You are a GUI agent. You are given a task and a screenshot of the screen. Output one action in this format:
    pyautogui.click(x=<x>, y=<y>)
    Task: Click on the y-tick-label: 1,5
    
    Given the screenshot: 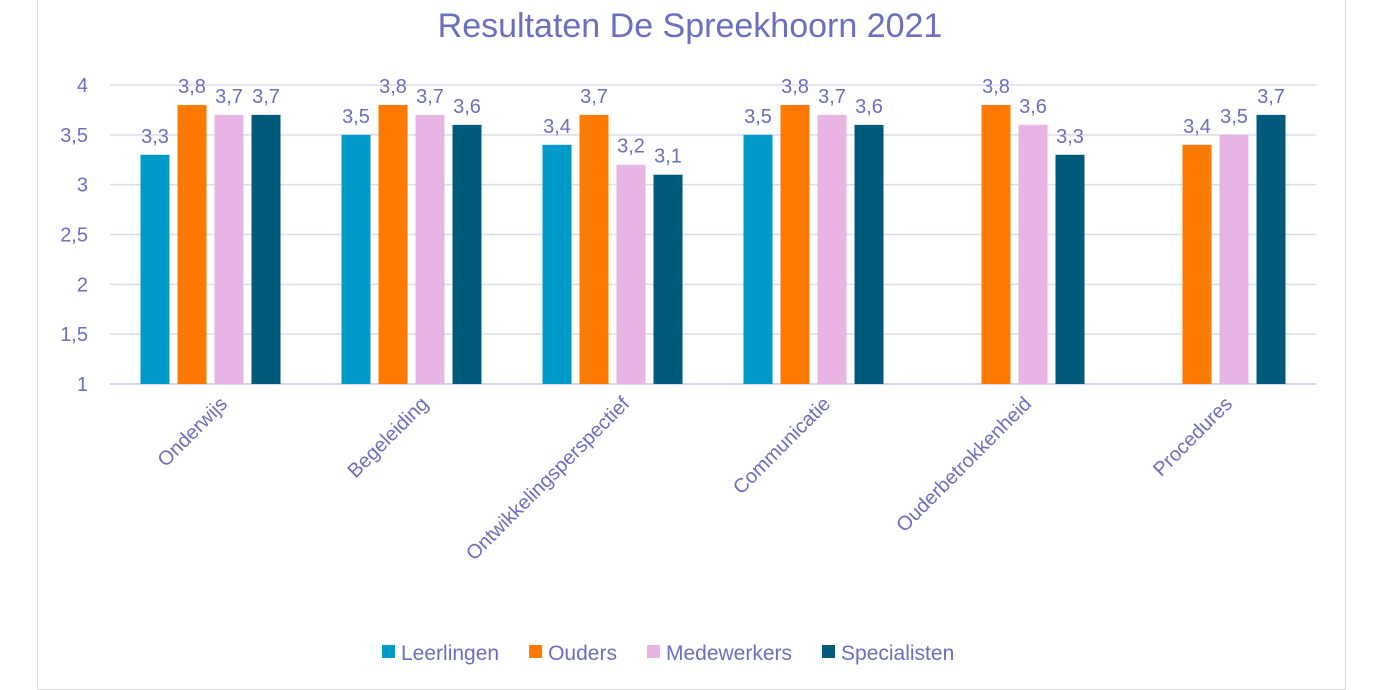 What is the action you would take?
    pyautogui.click(x=74, y=335)
    